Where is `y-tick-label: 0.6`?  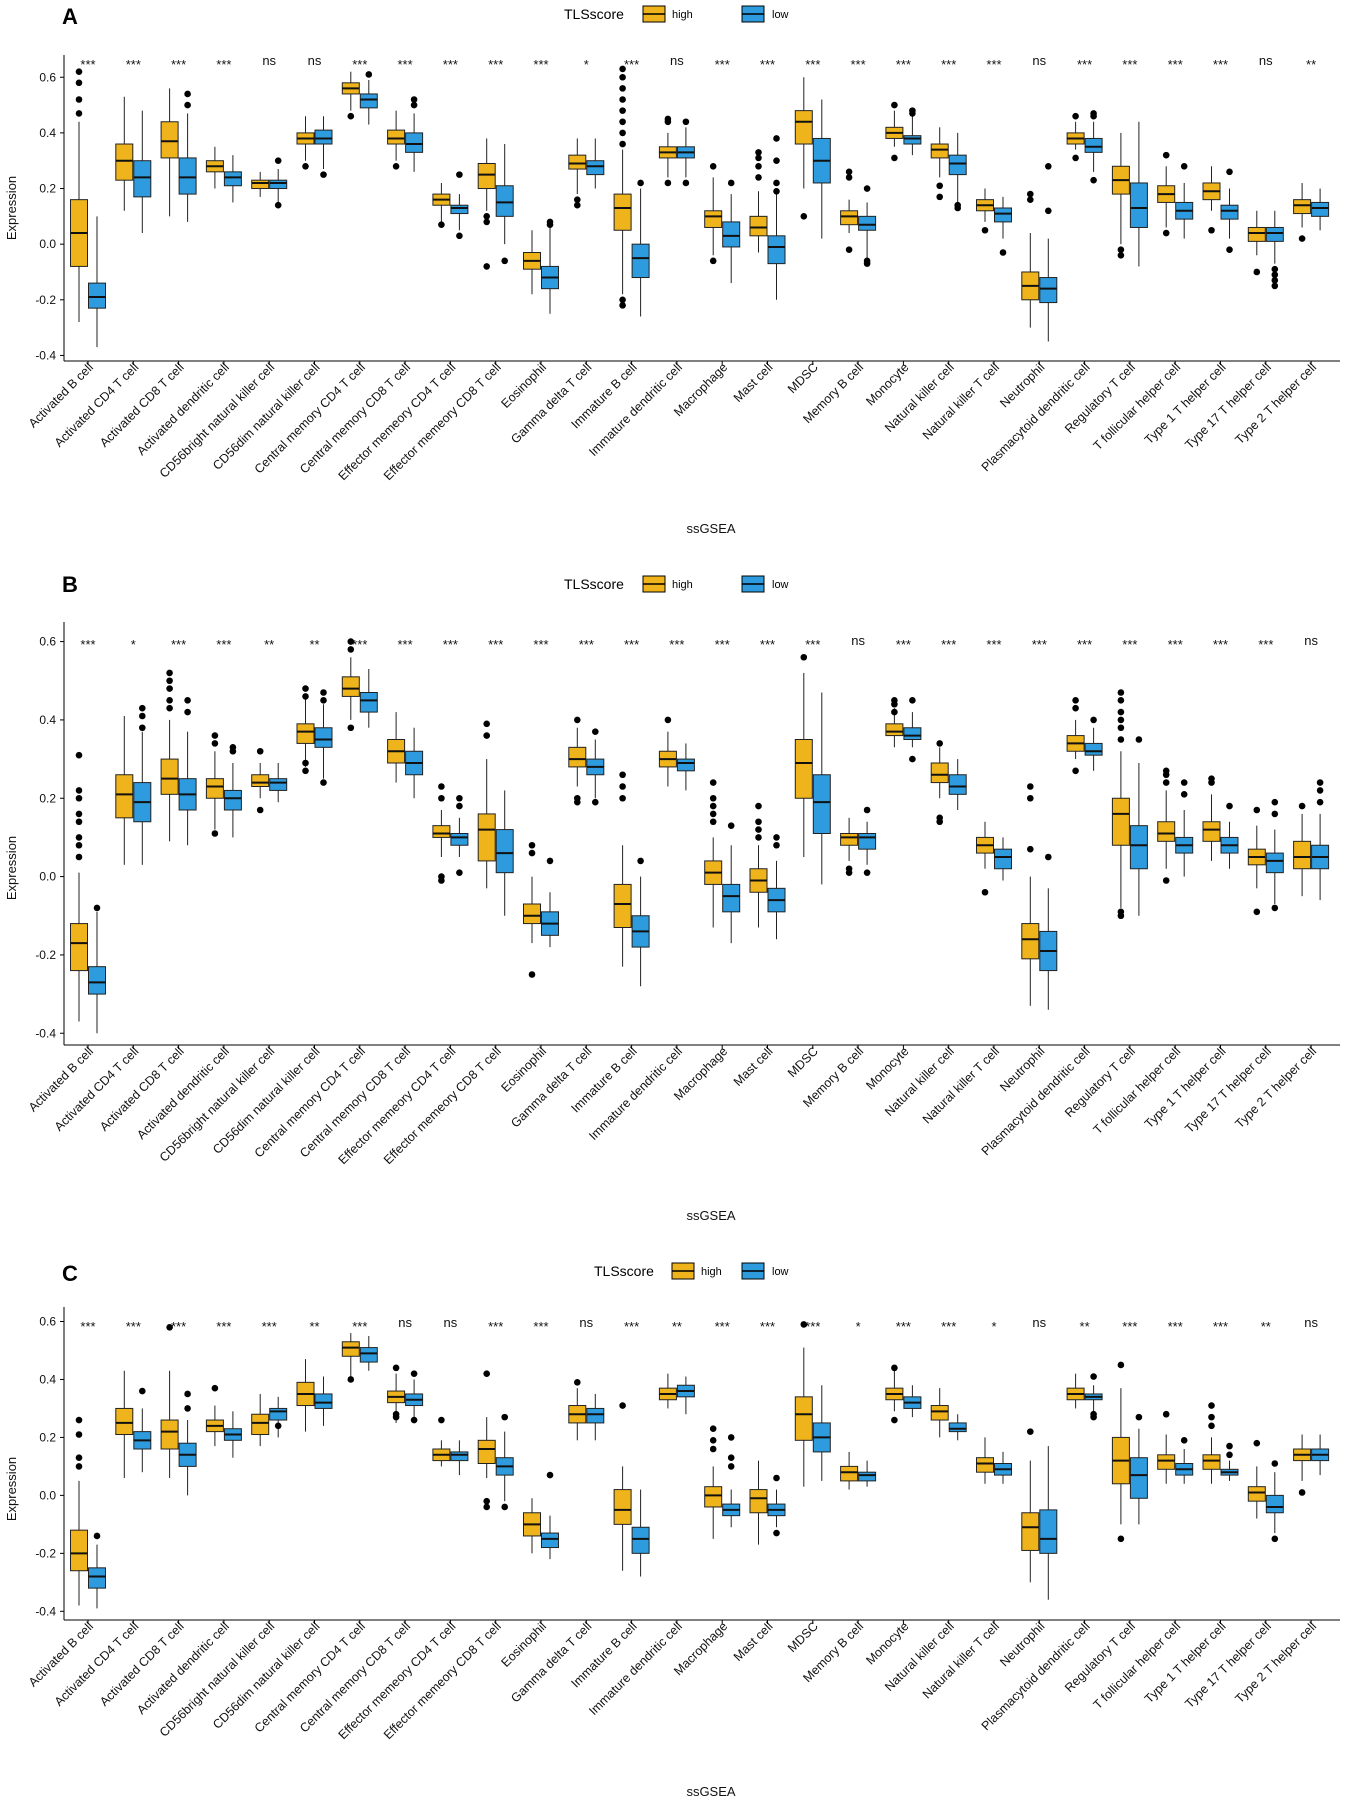
y-tick-label: 0.6 is located at coordinates (47, 77).